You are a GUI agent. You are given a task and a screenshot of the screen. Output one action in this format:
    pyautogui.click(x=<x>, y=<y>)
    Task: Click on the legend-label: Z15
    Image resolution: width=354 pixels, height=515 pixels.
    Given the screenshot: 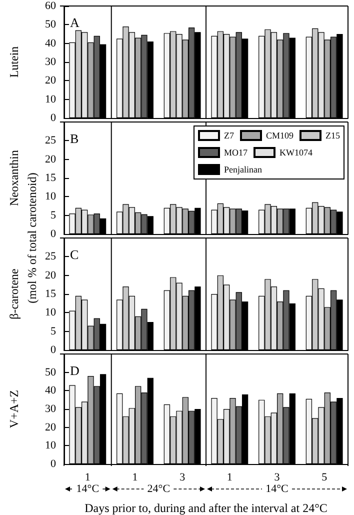 What is the action you would take?
    pyautogui.click(x=333, y=135)
    